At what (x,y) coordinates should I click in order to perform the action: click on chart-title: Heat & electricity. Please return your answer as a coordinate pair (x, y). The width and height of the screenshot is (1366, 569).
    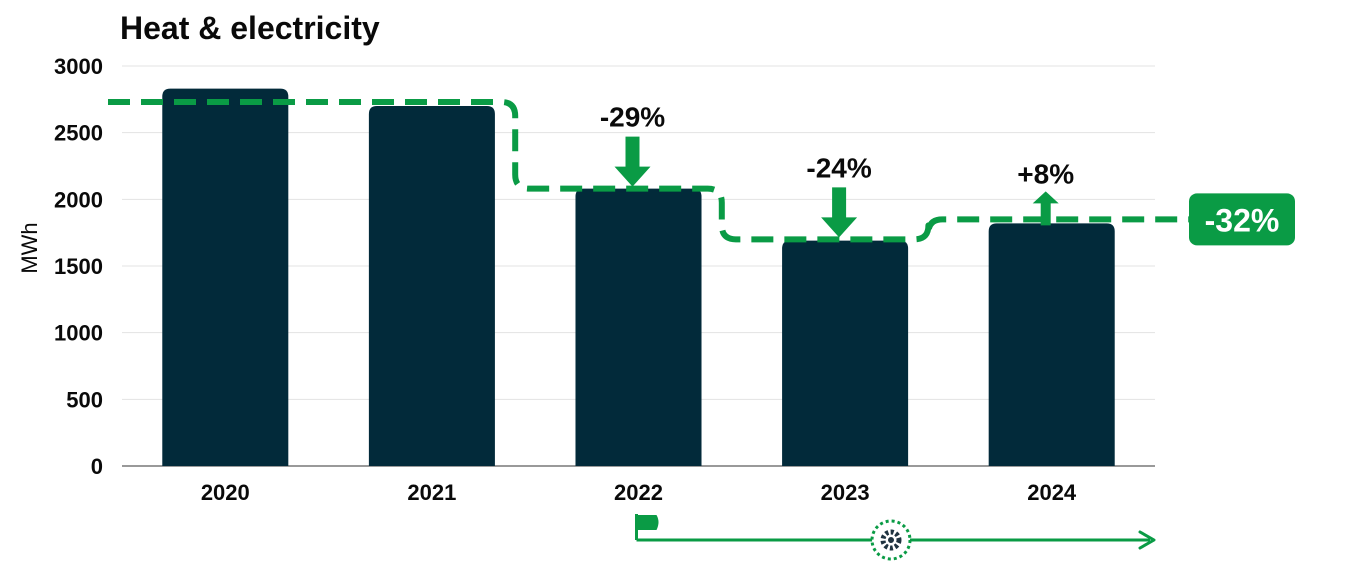
    Looking at the image, I should click on (250, 28).